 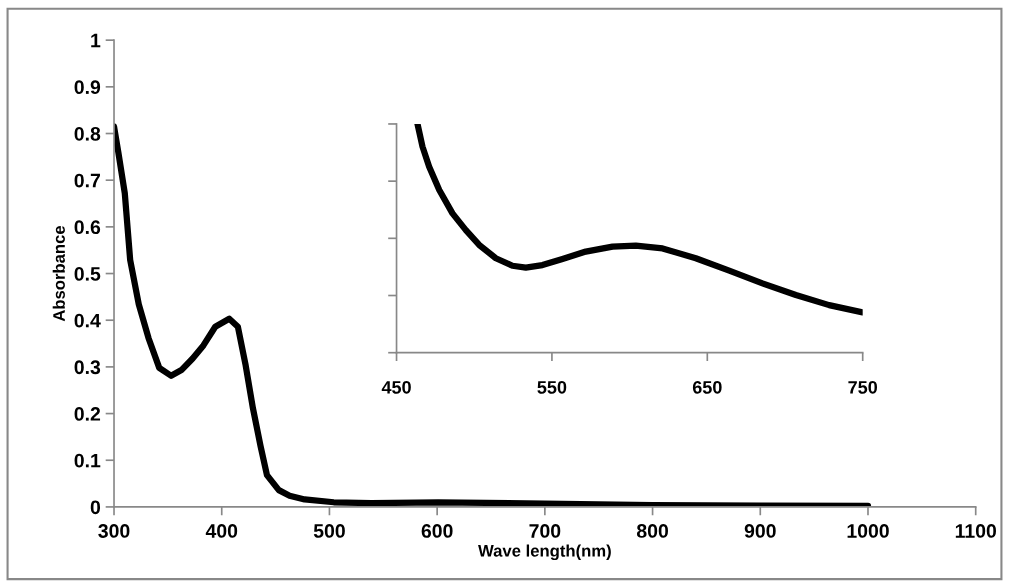 What do you see at coordinates (544, 552) in the screenshot?
I see `x-axis-title: Wave length(nm)` at bounding box center [544, 552].